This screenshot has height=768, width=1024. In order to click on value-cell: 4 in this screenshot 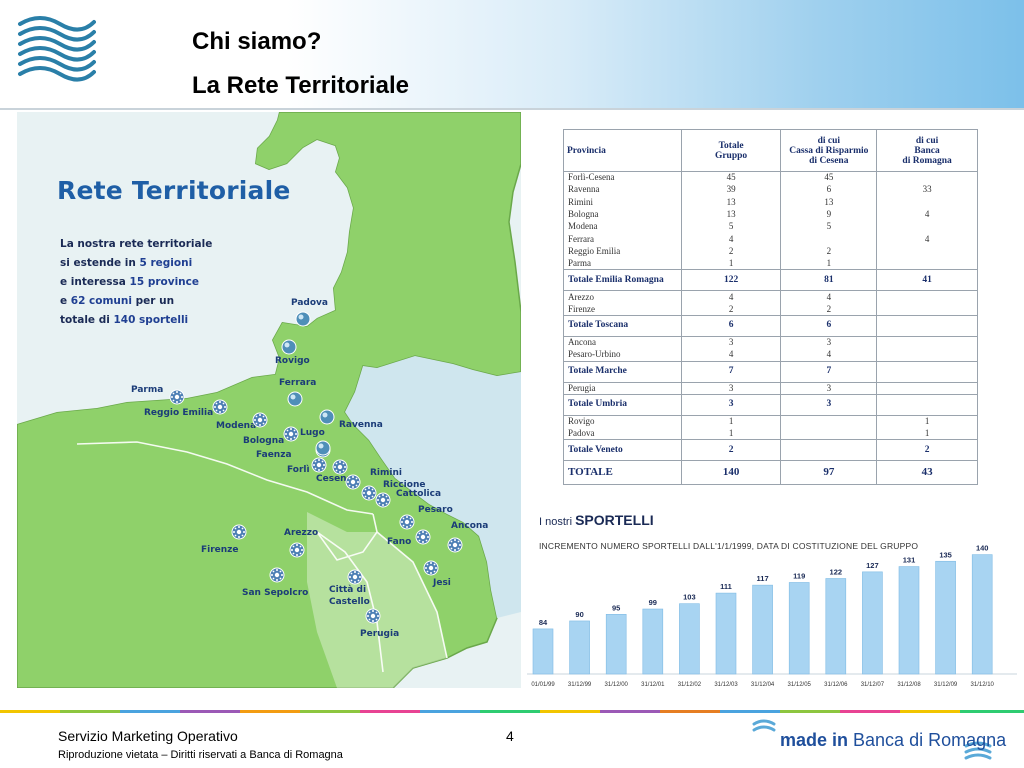, I will do `click(731, 297)`.